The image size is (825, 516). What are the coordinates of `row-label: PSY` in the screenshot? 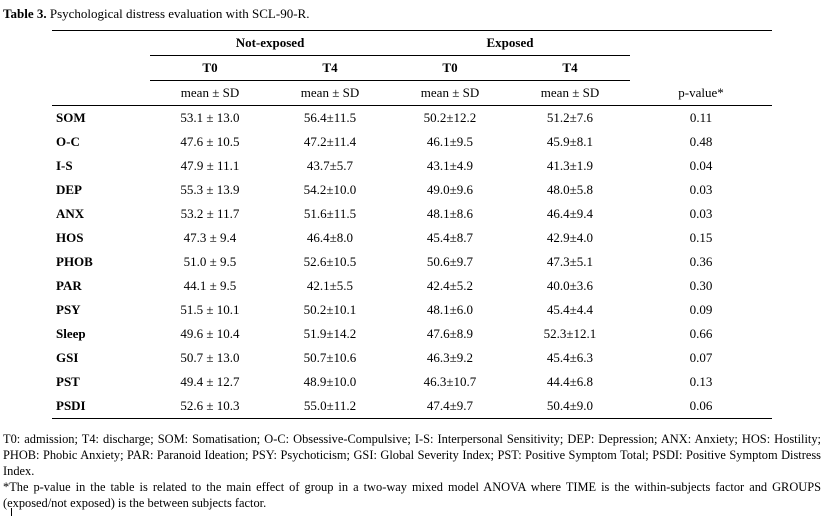 It's located at (68, 309).